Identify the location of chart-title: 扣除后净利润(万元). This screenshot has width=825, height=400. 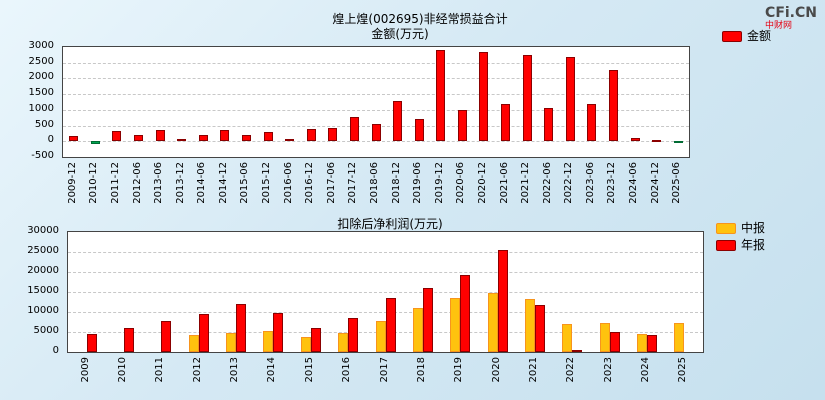
(390, 224).